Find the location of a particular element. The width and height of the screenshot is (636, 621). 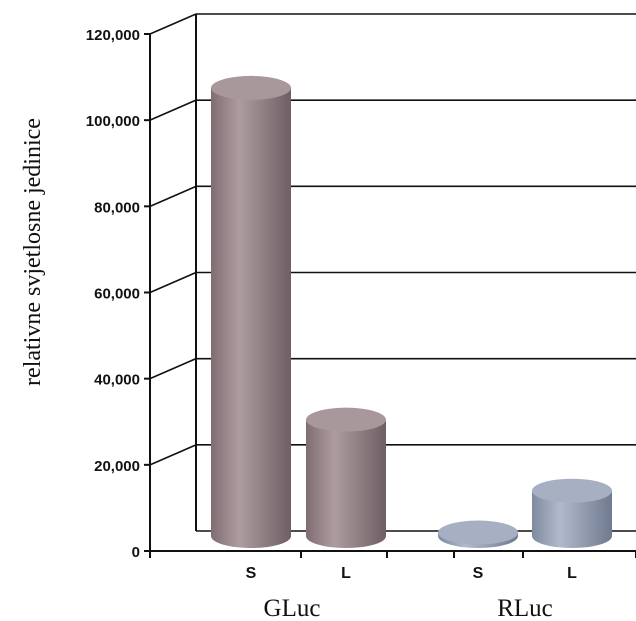

x-group-label: GLuc is located at coordinates (292, 608).